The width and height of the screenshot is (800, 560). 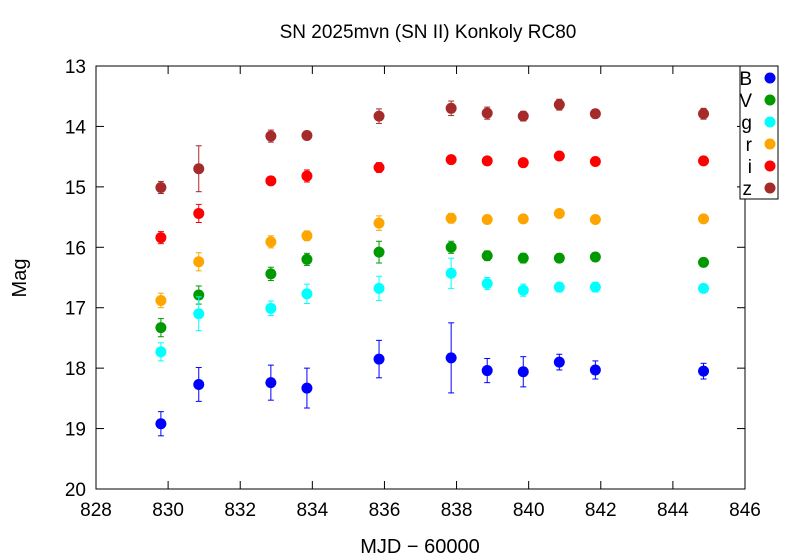 I want to click on series-g, so click(x=432, y=309).